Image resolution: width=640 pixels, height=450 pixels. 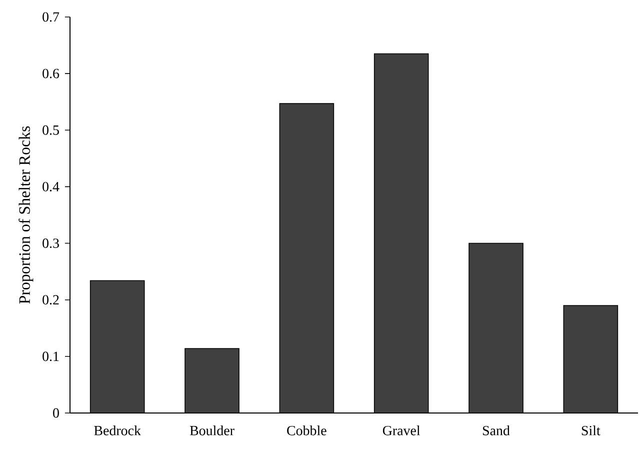 I want to click on y-tick-label: 0, so click(x=56, y=413).